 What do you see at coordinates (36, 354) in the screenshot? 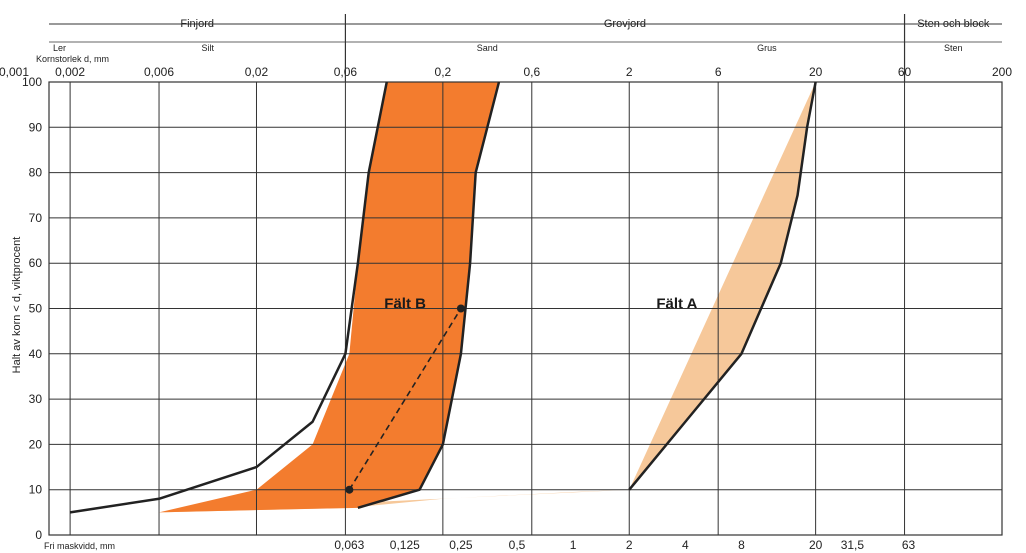
I see `y-tick-label-4: 40` at bounding box center [36, 354].